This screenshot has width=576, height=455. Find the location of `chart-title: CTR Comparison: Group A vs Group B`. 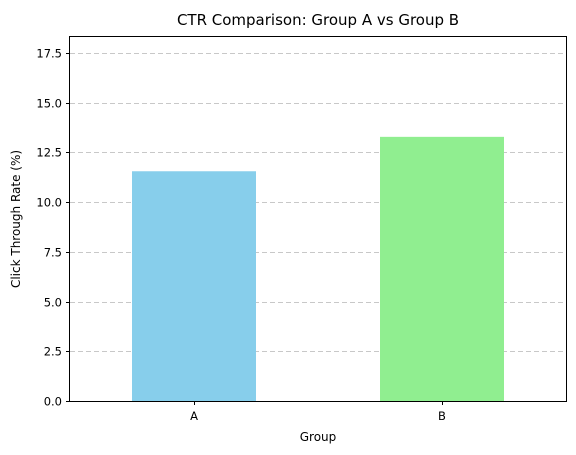

chart-title: CTR Comparison: Group A vs Group B is located at coordinates (318, 20).